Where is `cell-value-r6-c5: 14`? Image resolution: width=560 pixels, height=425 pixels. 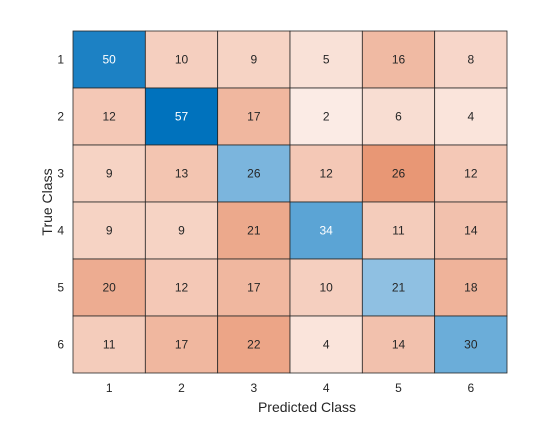 cell-value-r6-c5: 14 is located at coordinates (399, 345).